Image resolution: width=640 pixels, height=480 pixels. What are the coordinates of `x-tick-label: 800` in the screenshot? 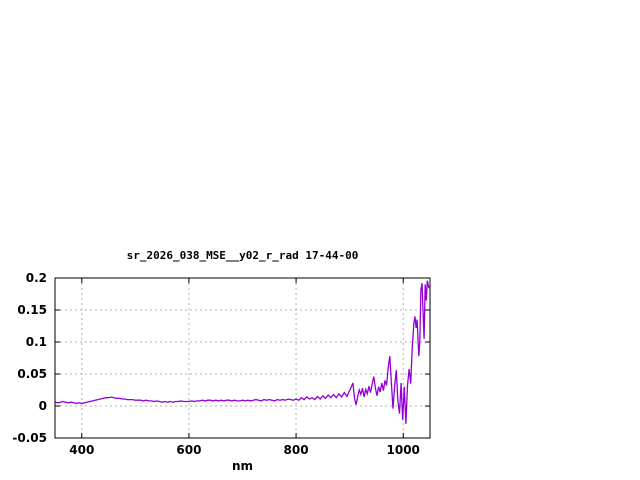 It's located at (296, 450).